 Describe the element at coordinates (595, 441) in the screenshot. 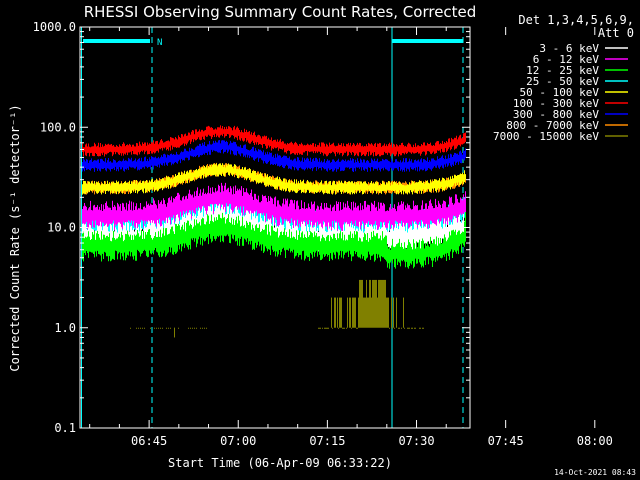

I see `x-tick-label: 08:00` at that location.